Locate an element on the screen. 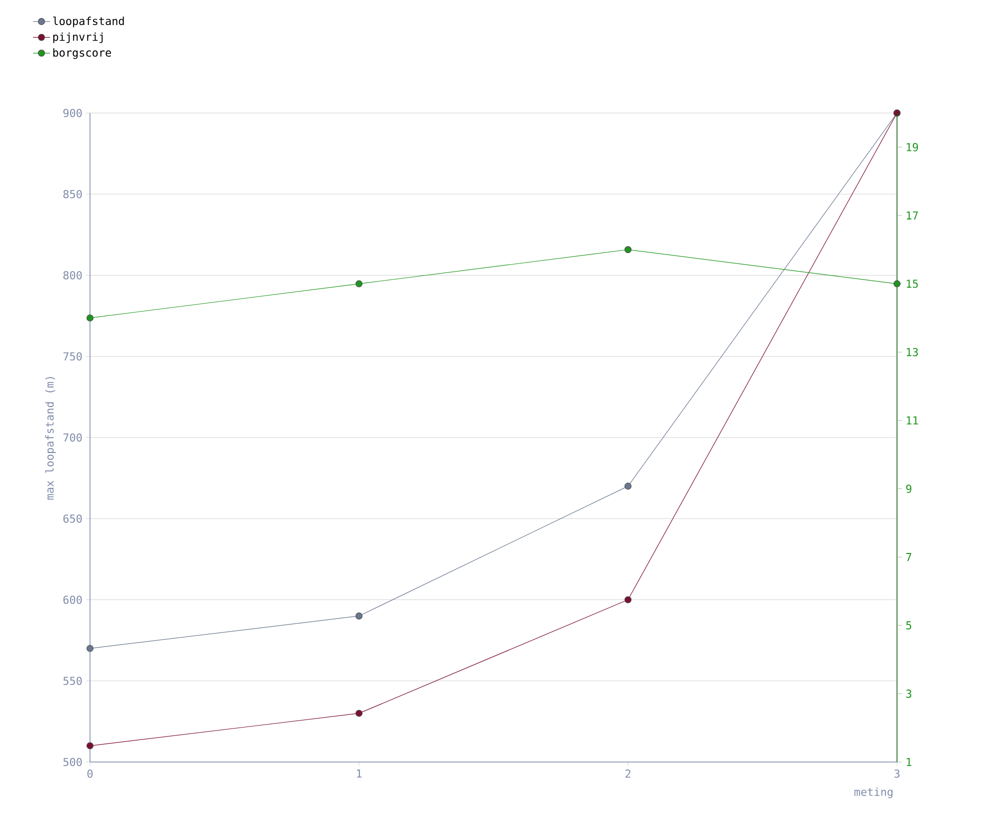 This screenshot has width=990, height=827. y-tick-label: 850 is located at coordinates (72, 194).